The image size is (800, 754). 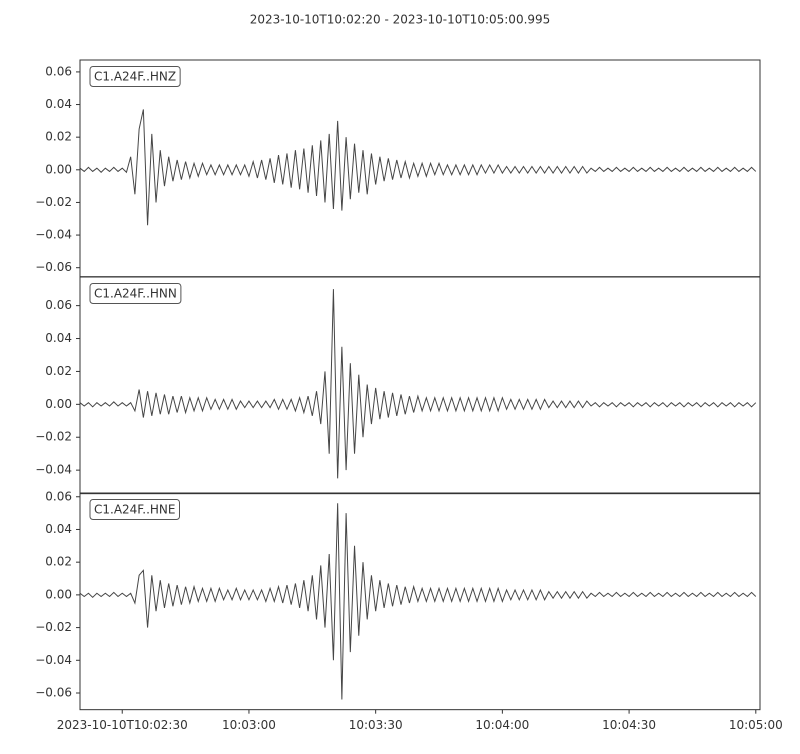 I want to click on trace-label: C1.A24F..HNN, so click(x=135, y=294).